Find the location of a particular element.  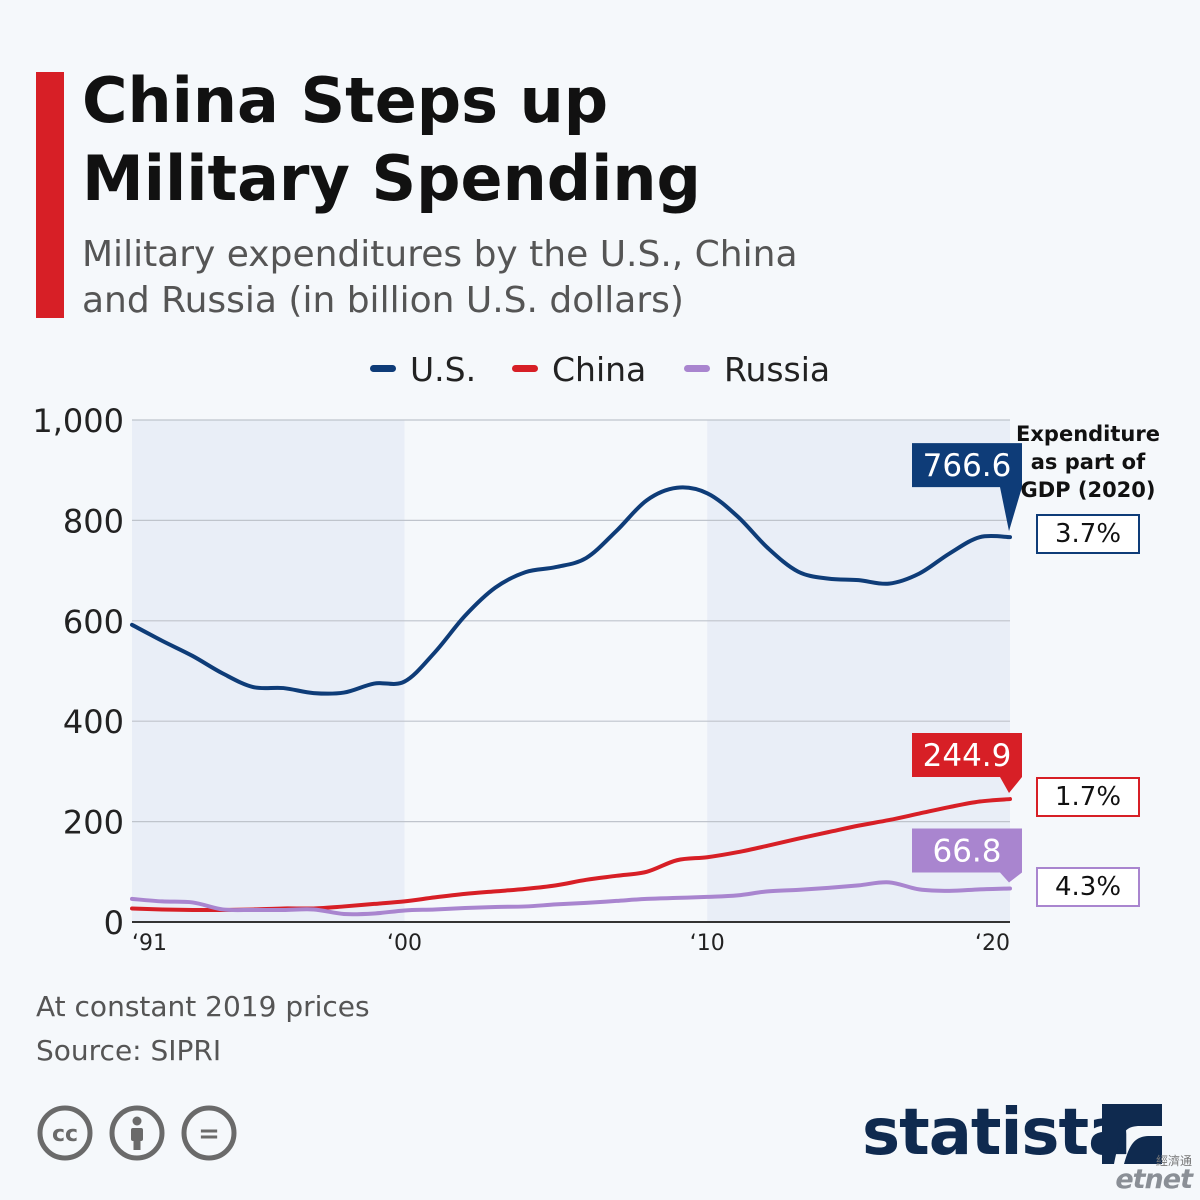

y-tick-label: 200 is located at coordinates (93, 823).